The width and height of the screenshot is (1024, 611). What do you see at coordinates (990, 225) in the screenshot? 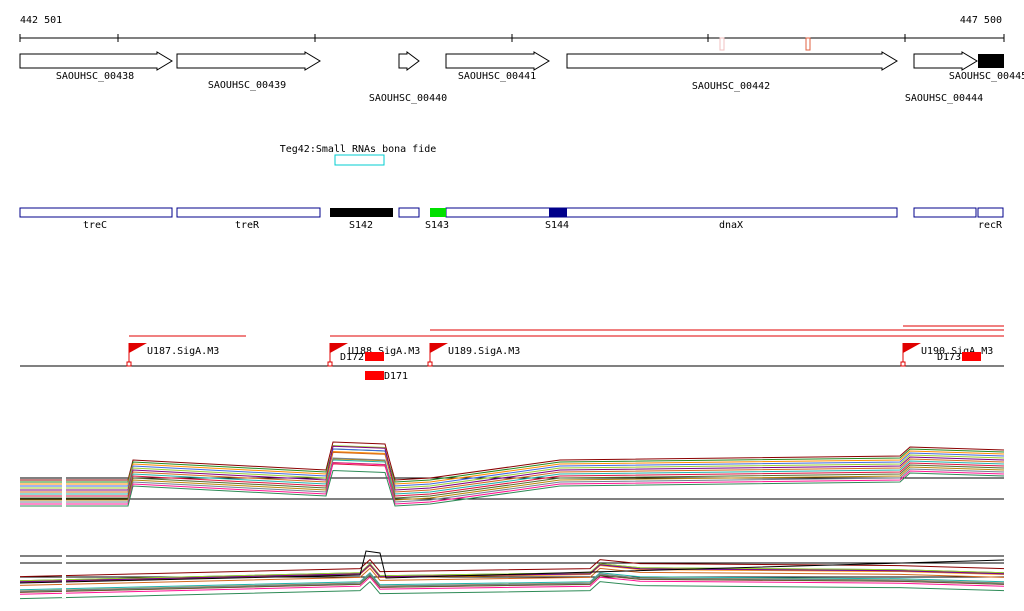
I see `feature-label: recR` at bounding box center [990, 225].